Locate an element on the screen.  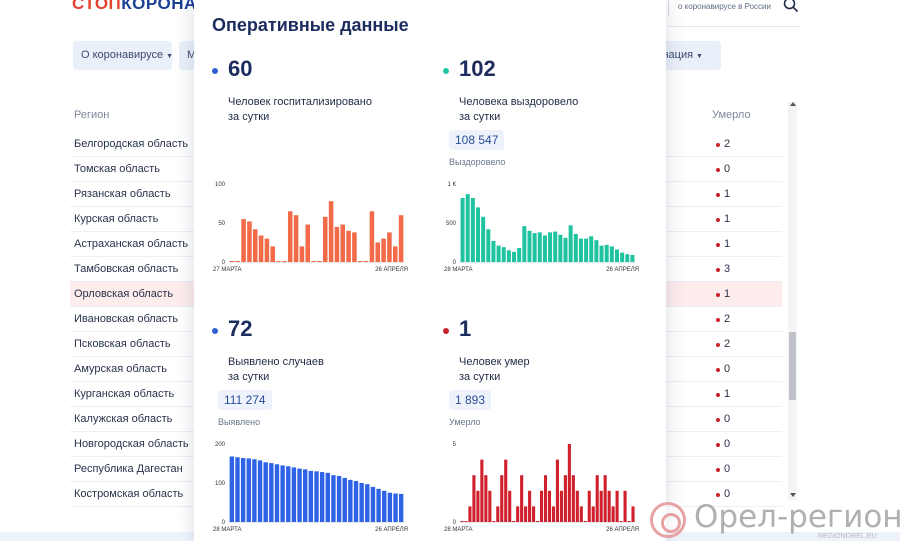
total-badge: 111 274 is located at coordinates (245, 400).